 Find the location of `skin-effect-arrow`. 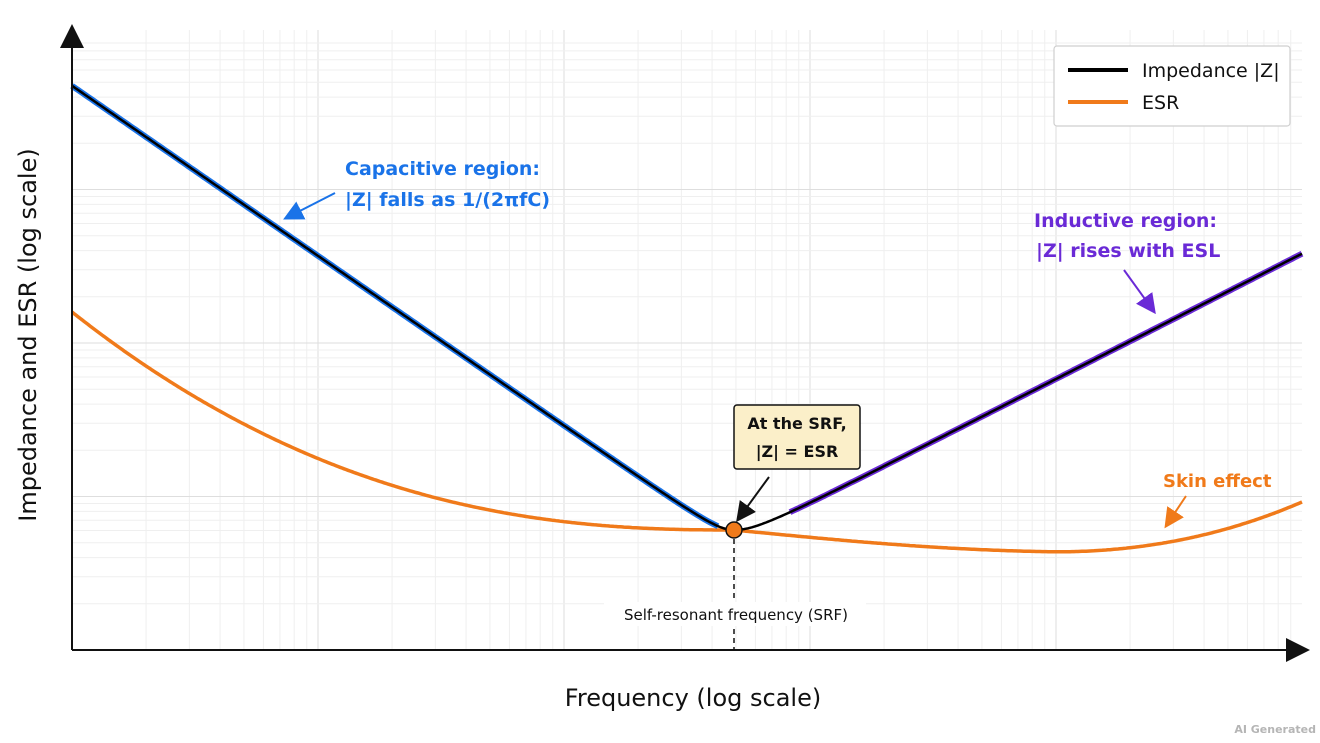

skin-effect-arrow is located at coordinates (1175, 512).